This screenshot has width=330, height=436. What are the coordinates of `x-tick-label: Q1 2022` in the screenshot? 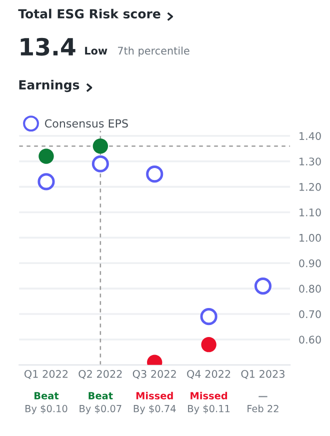 It's located at (46, 375).